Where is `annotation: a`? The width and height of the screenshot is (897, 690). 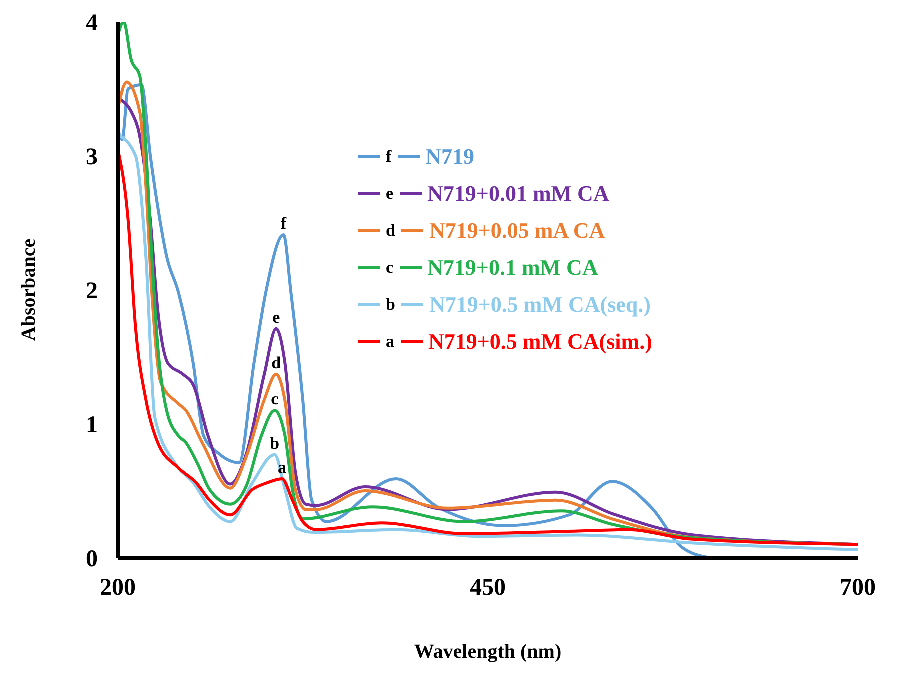
annotation: a is located at coordinates (283, 467).